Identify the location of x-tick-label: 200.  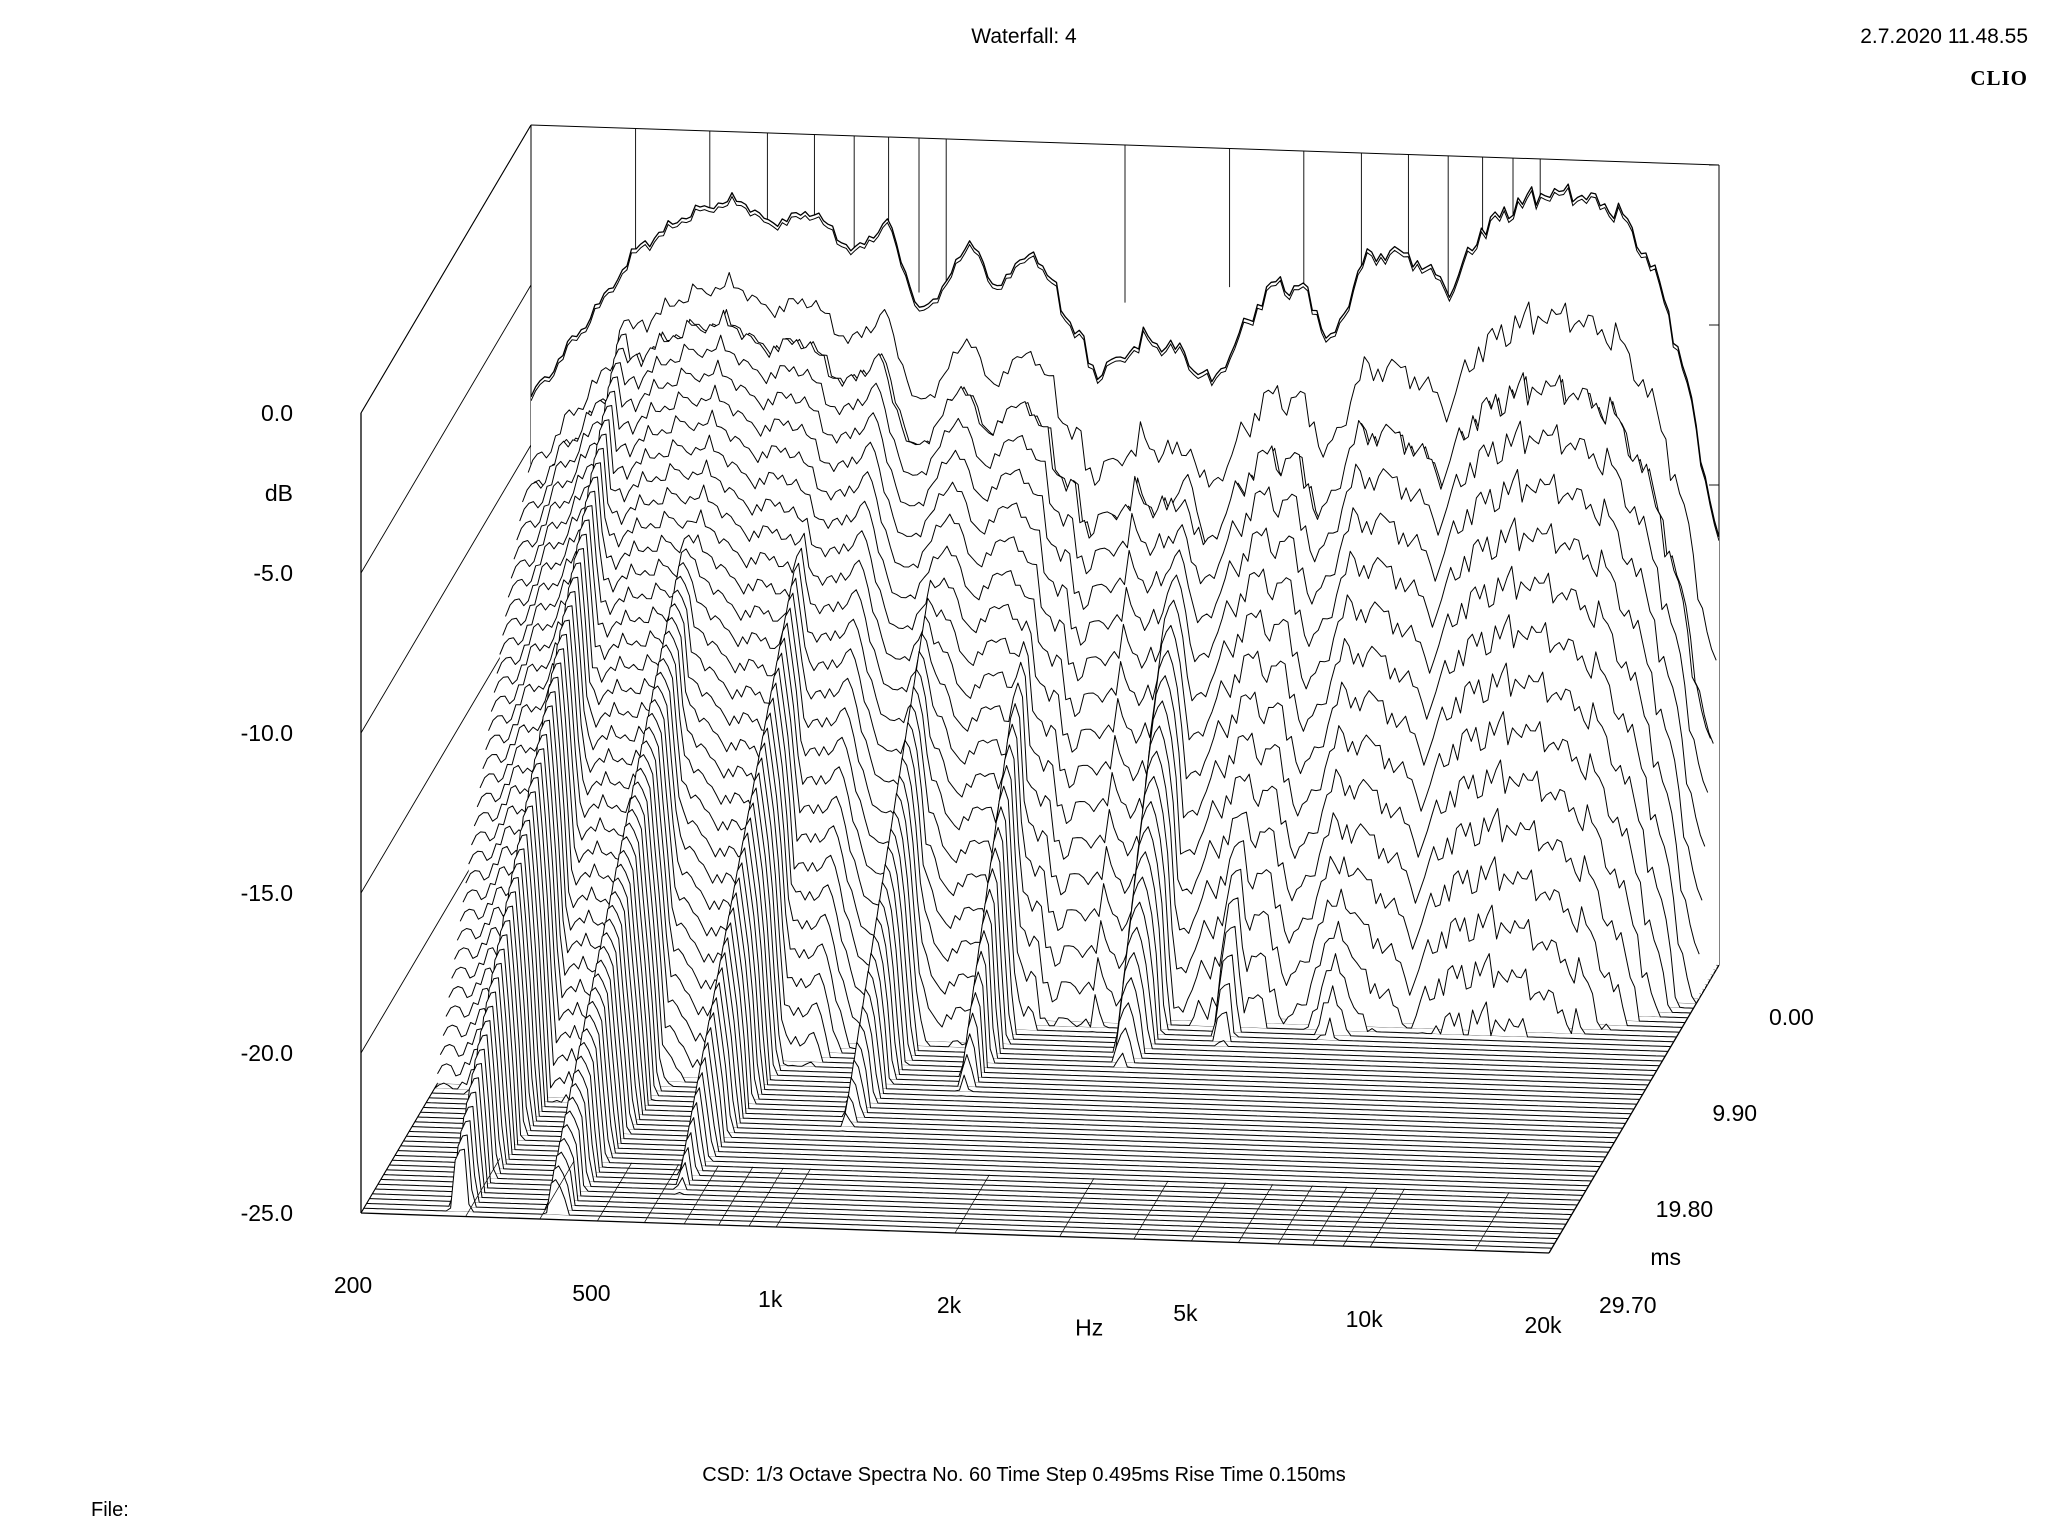
(353, 1285).